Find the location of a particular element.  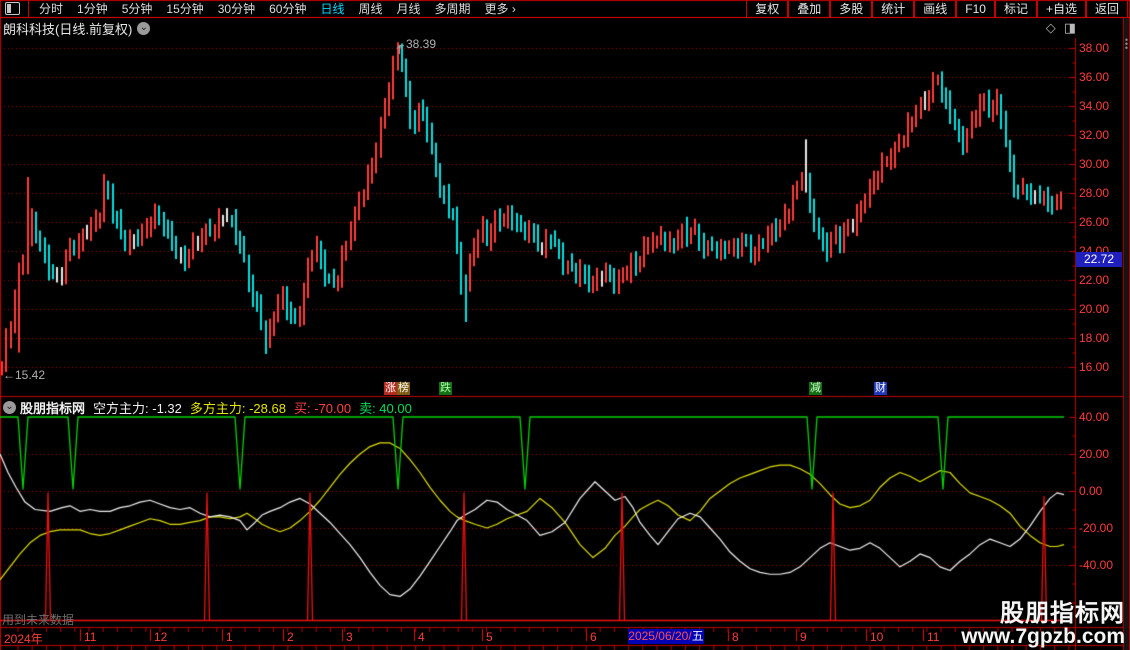

last-price-badge: 22.72 is located at coordinates (1099, 259).